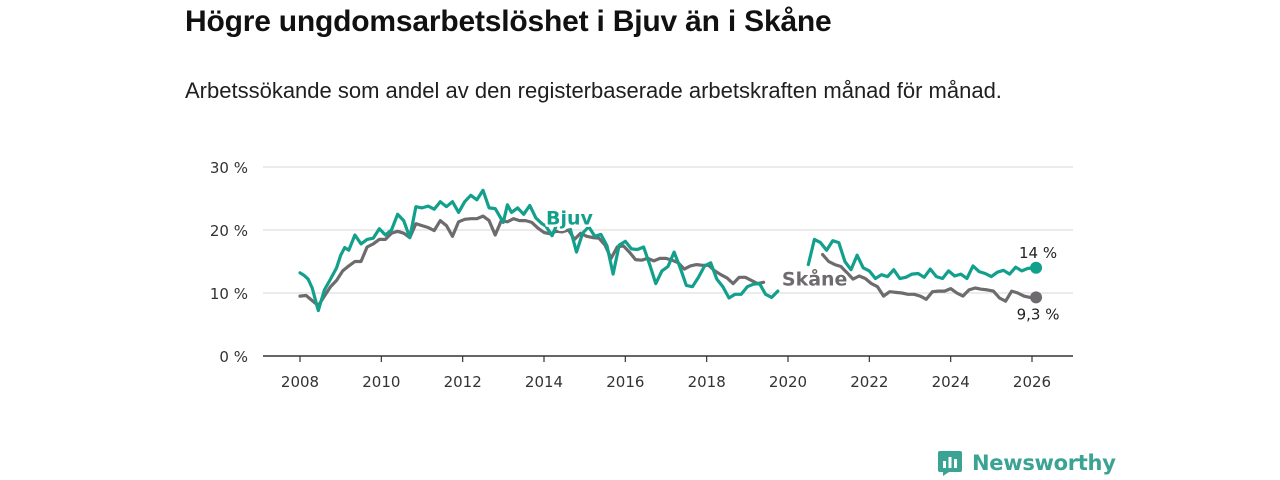 This screenshot has width=1280, height=480. Describe the element at coordinates (233, 357) in the screenshot. I see `y-tick-label: 0 %` at that location.